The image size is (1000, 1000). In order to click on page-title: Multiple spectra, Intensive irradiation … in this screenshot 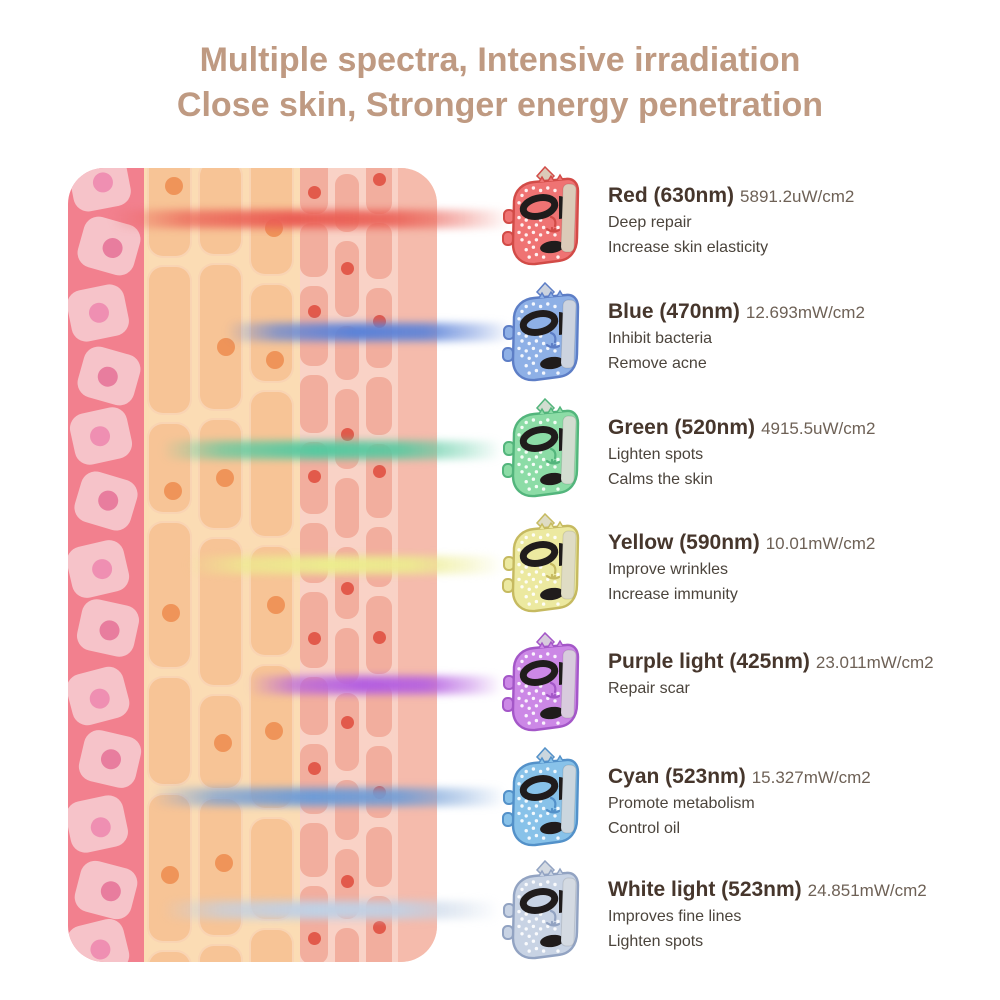, I will do `click(500, 83)`.